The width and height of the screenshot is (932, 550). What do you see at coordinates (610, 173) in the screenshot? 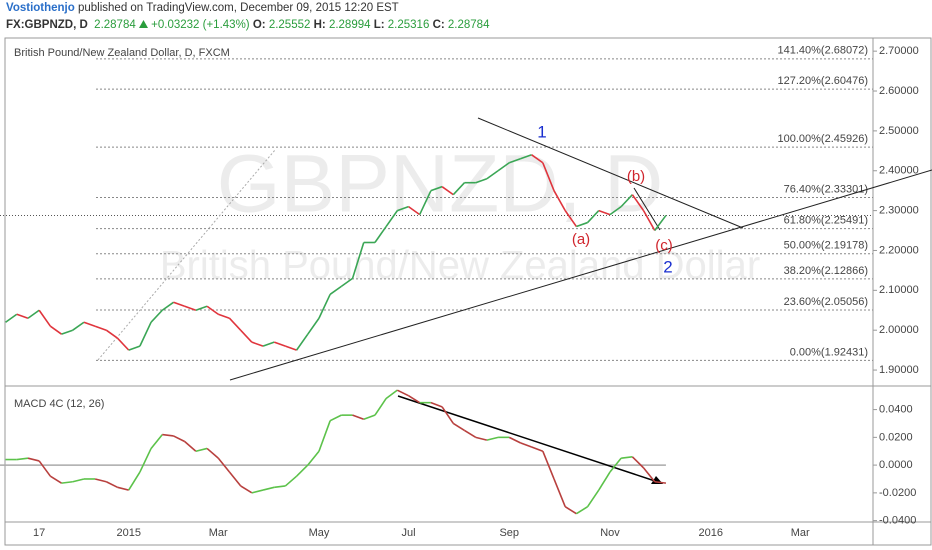
I see `trend-line` at bounding box center [610, 173].